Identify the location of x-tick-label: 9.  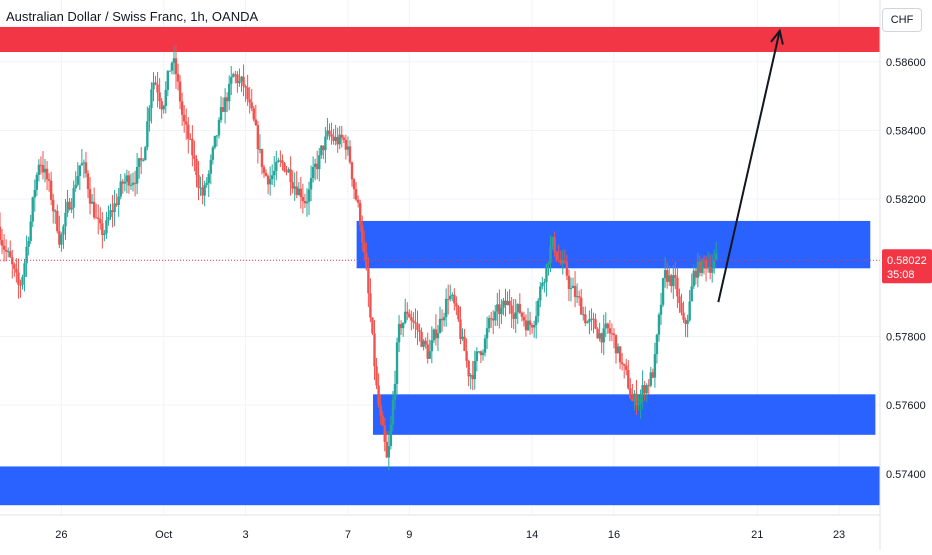
(409, 535).